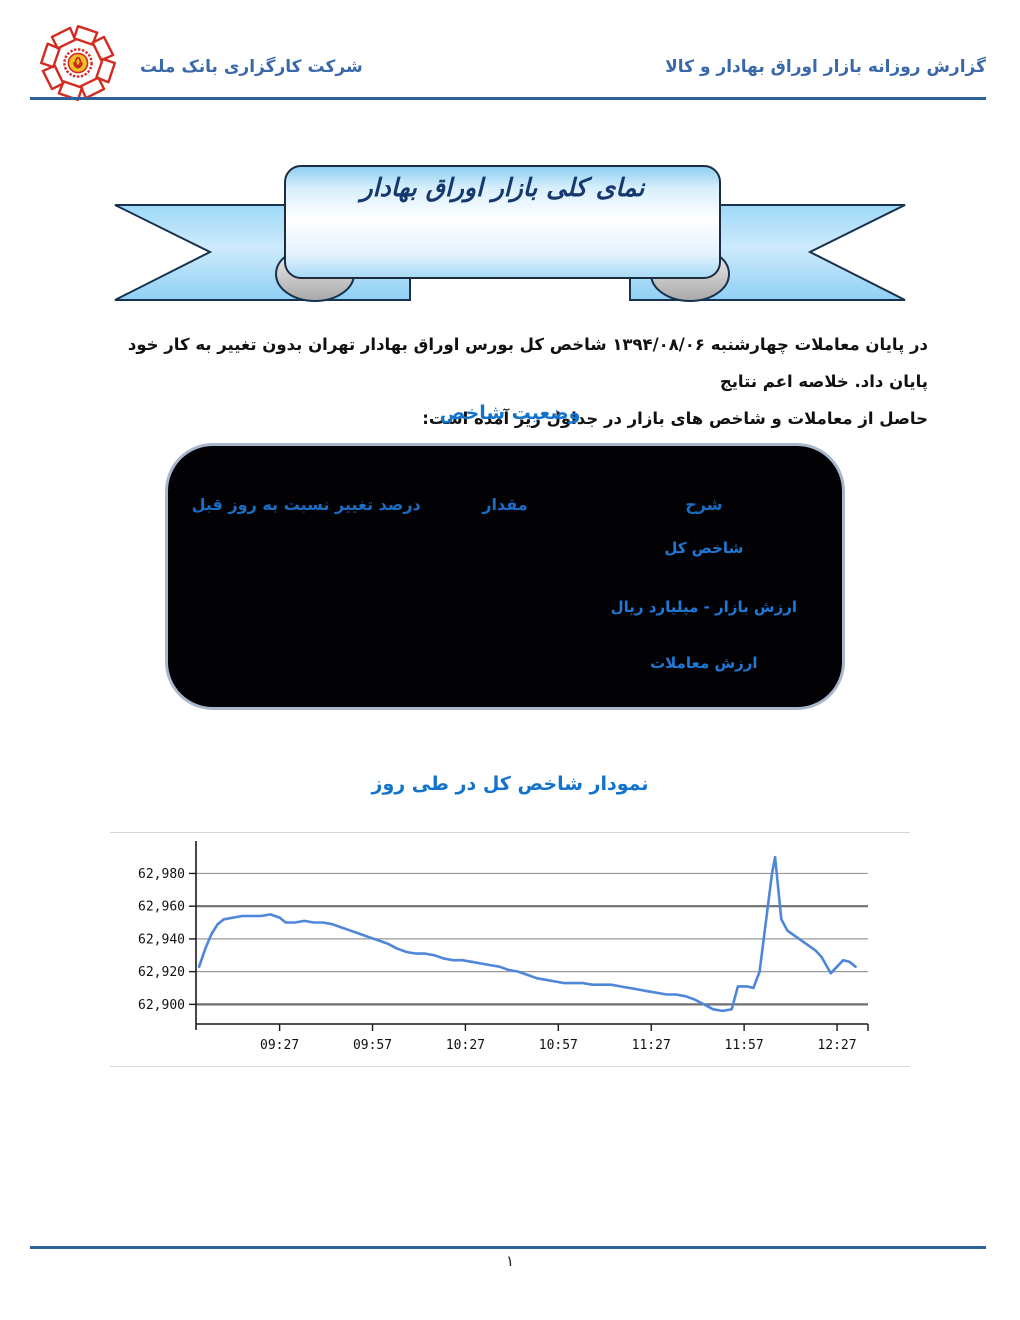 The image size is (1020, 1320). Describe the element at coordinates (78, 63) in the screenshot. I see `bank-mellat-logo-icon` at that location.